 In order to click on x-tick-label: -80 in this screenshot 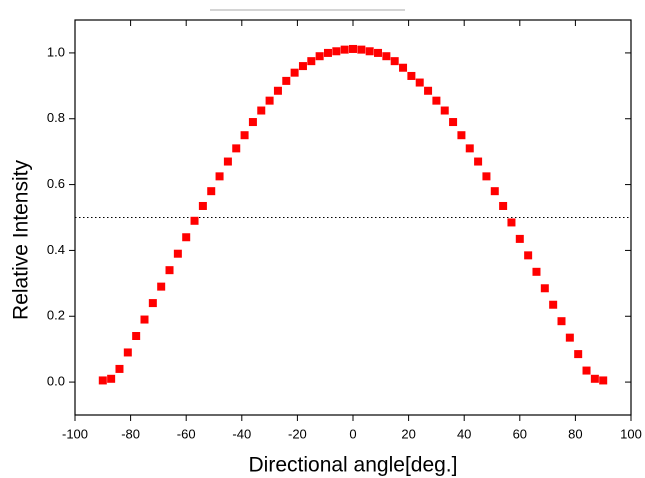, I will do `click(130, 433)`.